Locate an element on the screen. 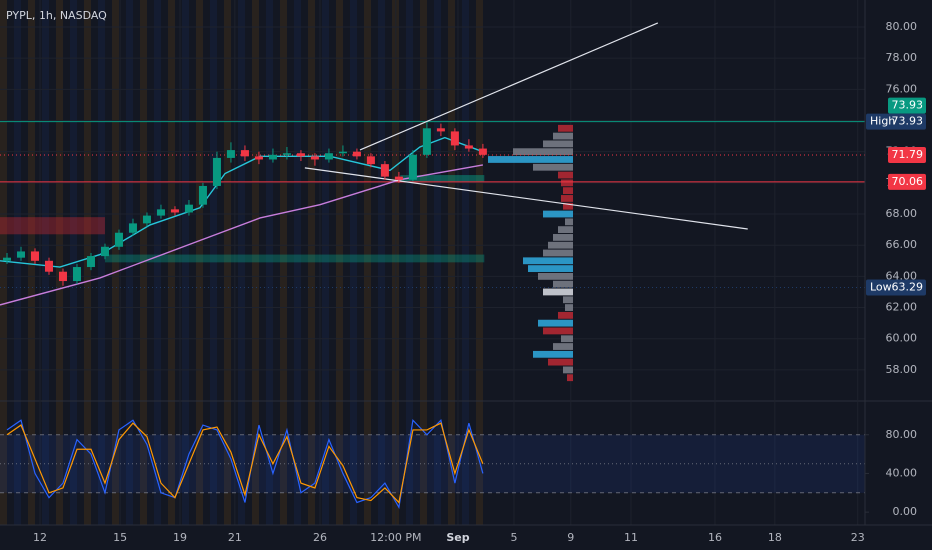  x-tick-label: 26 is located at coordinates (320, 537).